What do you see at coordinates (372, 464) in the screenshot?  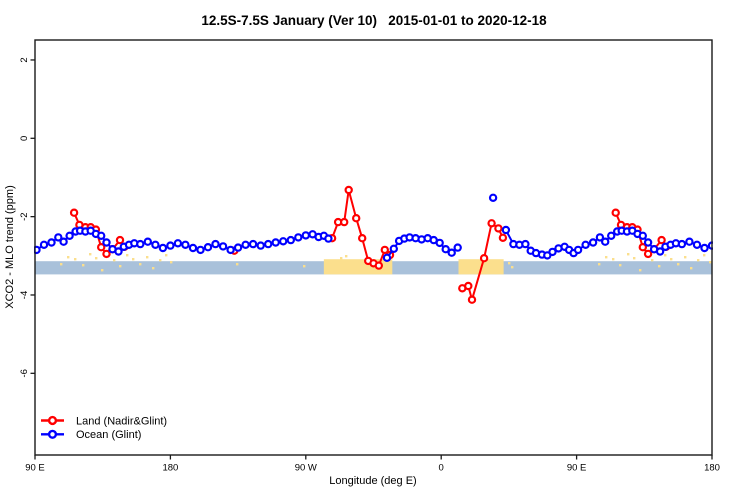 I see `x-axis: 90 E 180 90 W 0 90 E 180` at bounding box center [372, 464].